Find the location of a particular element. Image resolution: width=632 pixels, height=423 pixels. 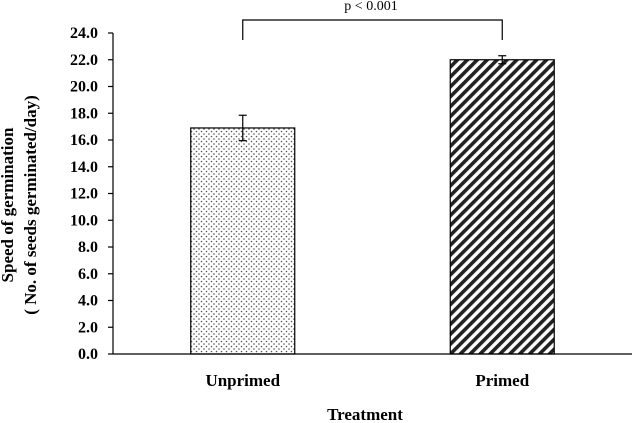

y-tick-label: 16.0 is located at coordinates (84, 140).